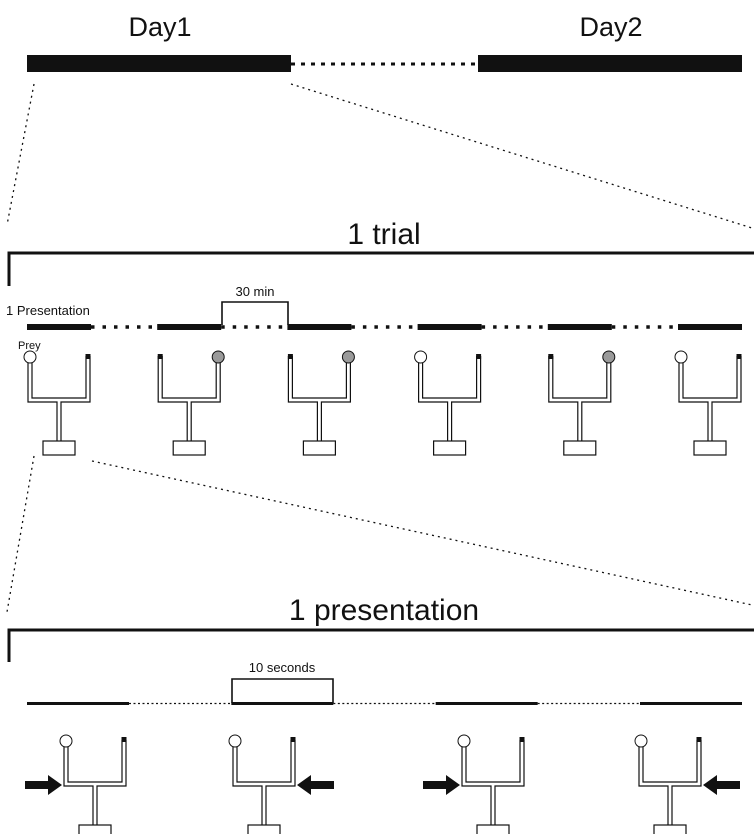 The image size is (754, 834). I want to click on prey-label: Prey, so click(29, 346).